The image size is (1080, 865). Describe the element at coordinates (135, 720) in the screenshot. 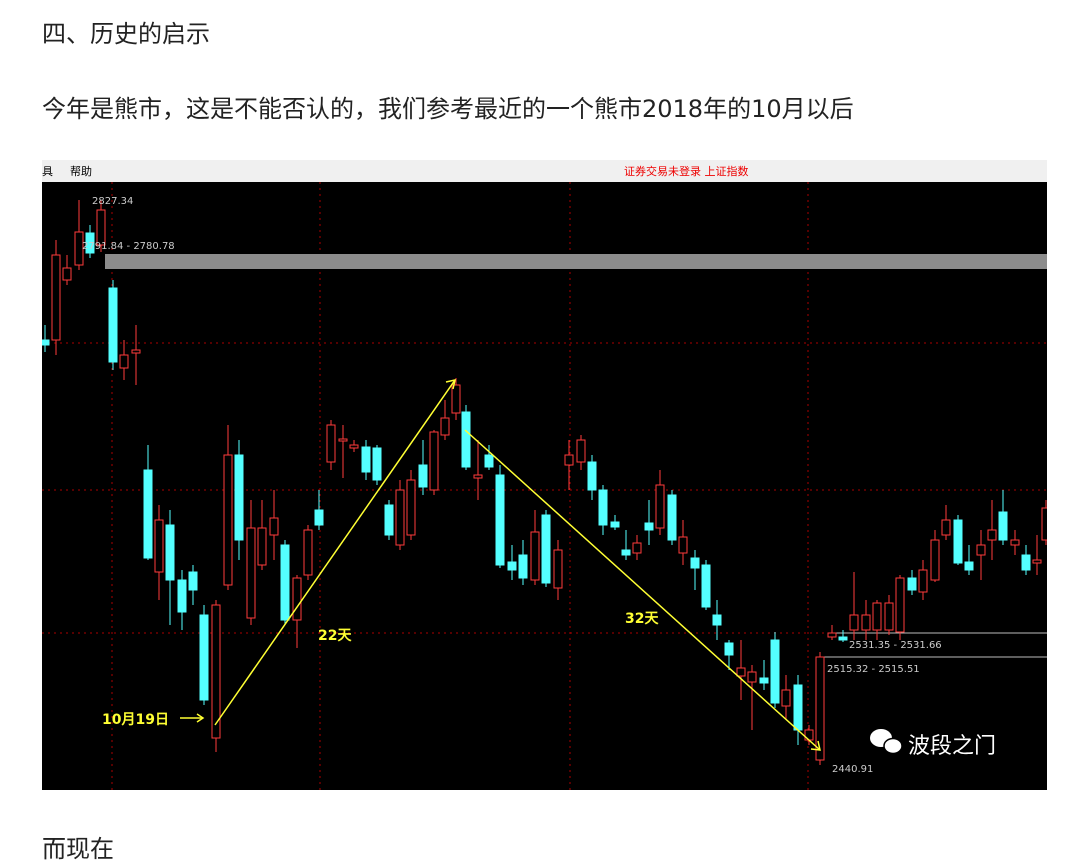

I see `annotation: 10月19日` at that location.